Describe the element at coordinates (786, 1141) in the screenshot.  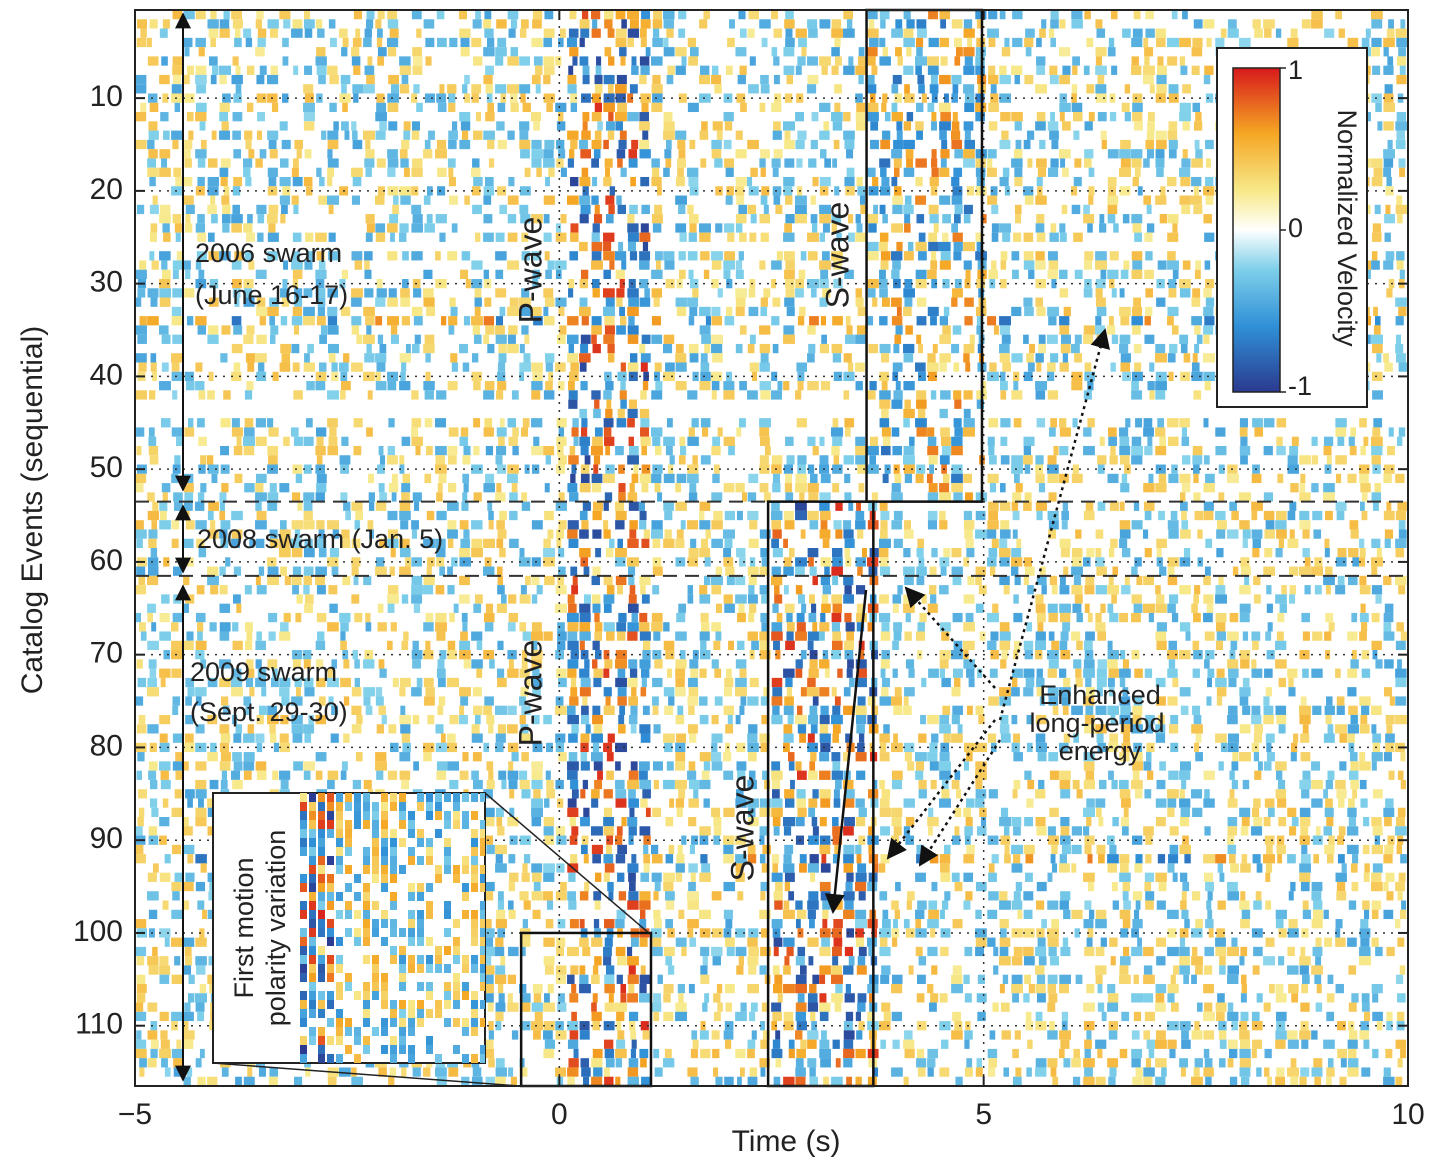
I see `x-axis-label: Time (s)` at that location.